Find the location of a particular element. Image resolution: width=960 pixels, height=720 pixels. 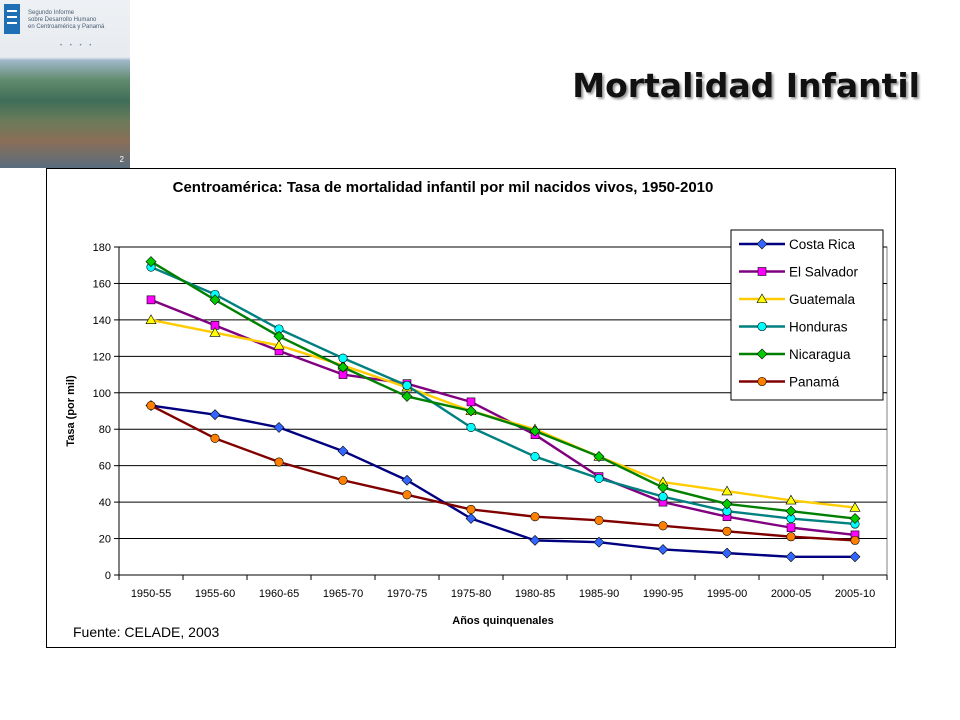

cover-page-number: 2 is located at coordinates (121, 159).